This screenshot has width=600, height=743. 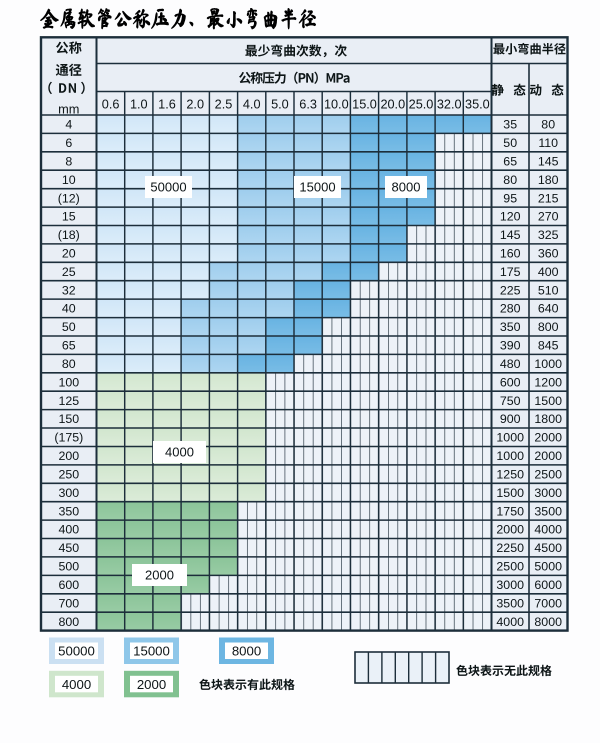 I want to click on svg-text: 32, so click(x=69, y=290).